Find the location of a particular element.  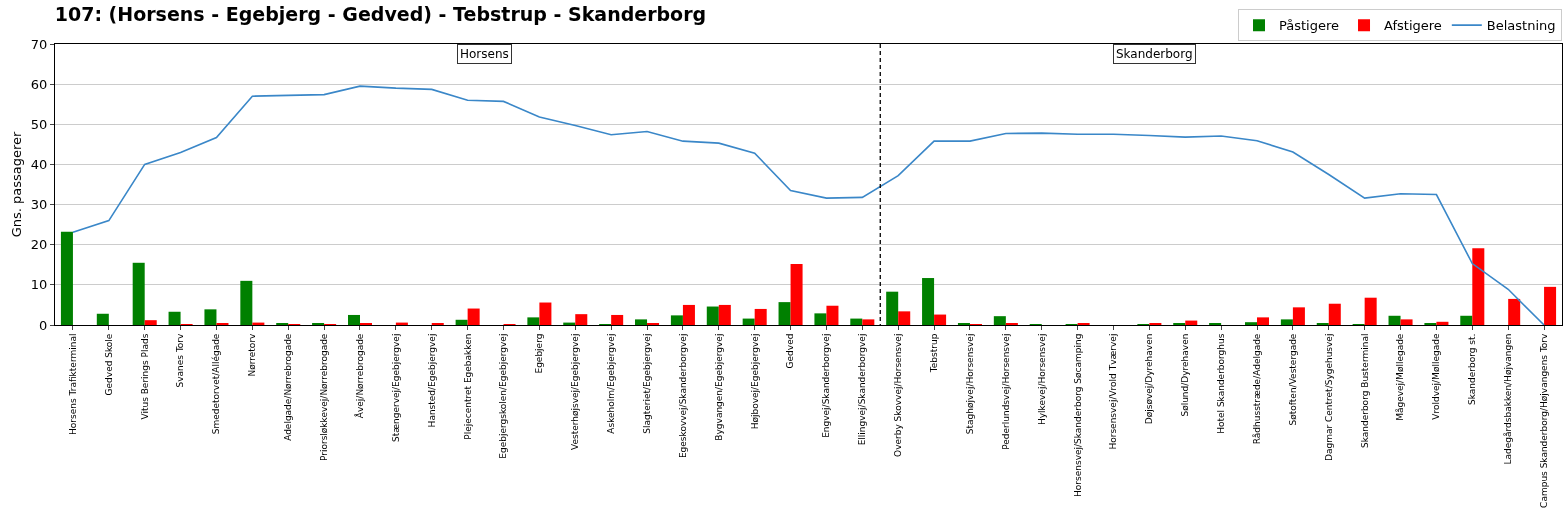

x-tick-label: Askeholm/Egebjergvej is located at coordinates (611, 383).